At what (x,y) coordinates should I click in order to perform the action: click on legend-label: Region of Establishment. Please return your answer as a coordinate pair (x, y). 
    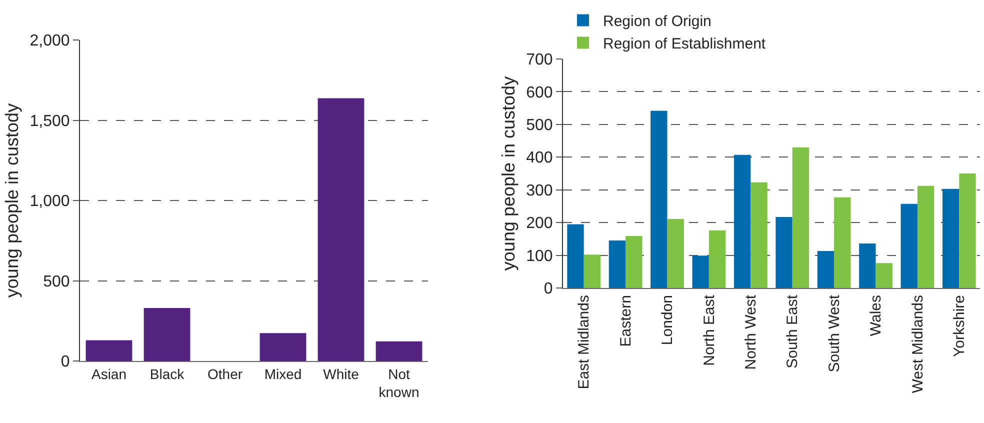
    Looking at the image, I should click on (684, 44).